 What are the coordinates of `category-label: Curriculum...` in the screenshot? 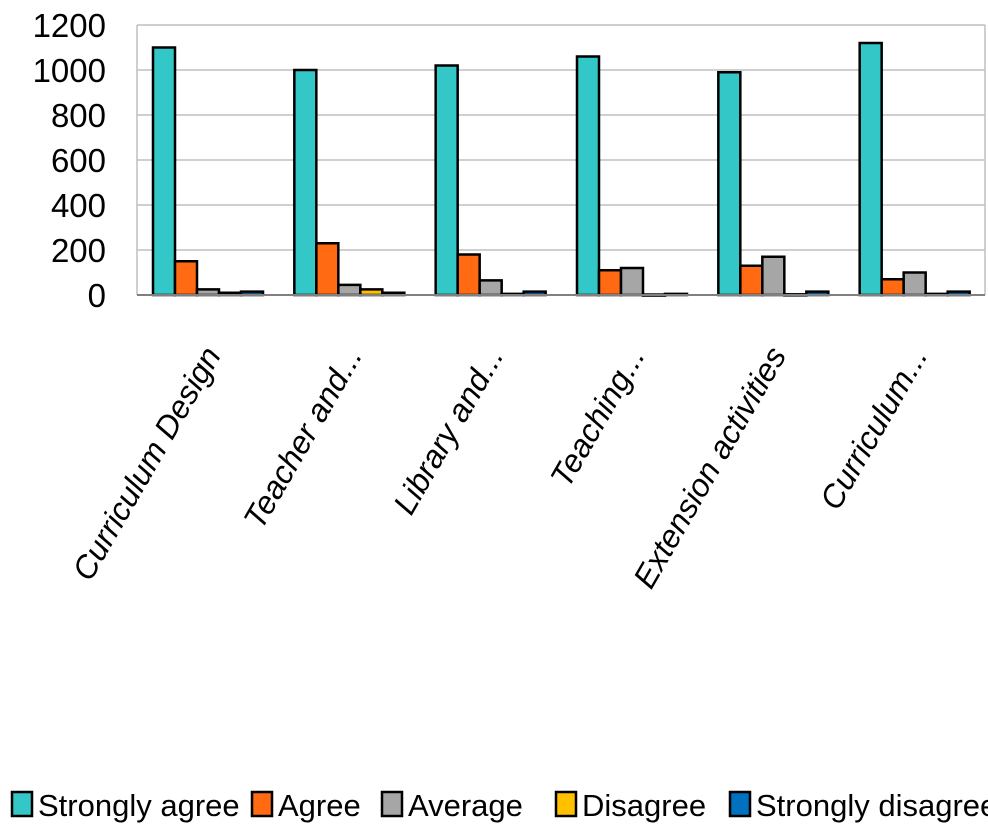 It's located at (874, 428).